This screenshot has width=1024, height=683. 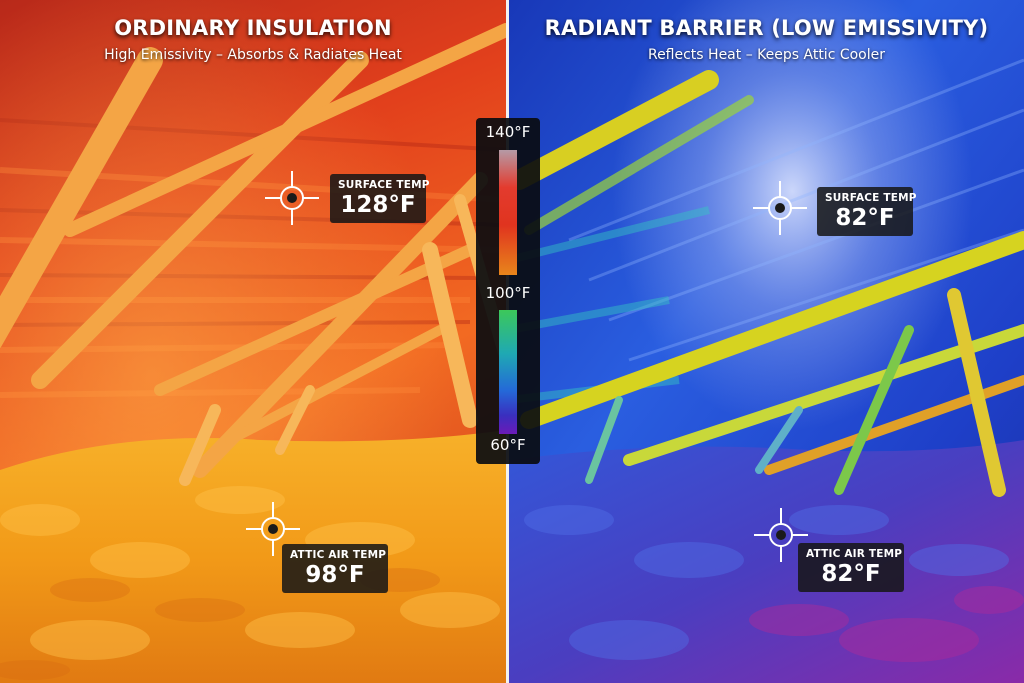 I want to click on attic-air-temp-readout: ATTIC AIR TEMP 82°F, so click(x=851, y=567).